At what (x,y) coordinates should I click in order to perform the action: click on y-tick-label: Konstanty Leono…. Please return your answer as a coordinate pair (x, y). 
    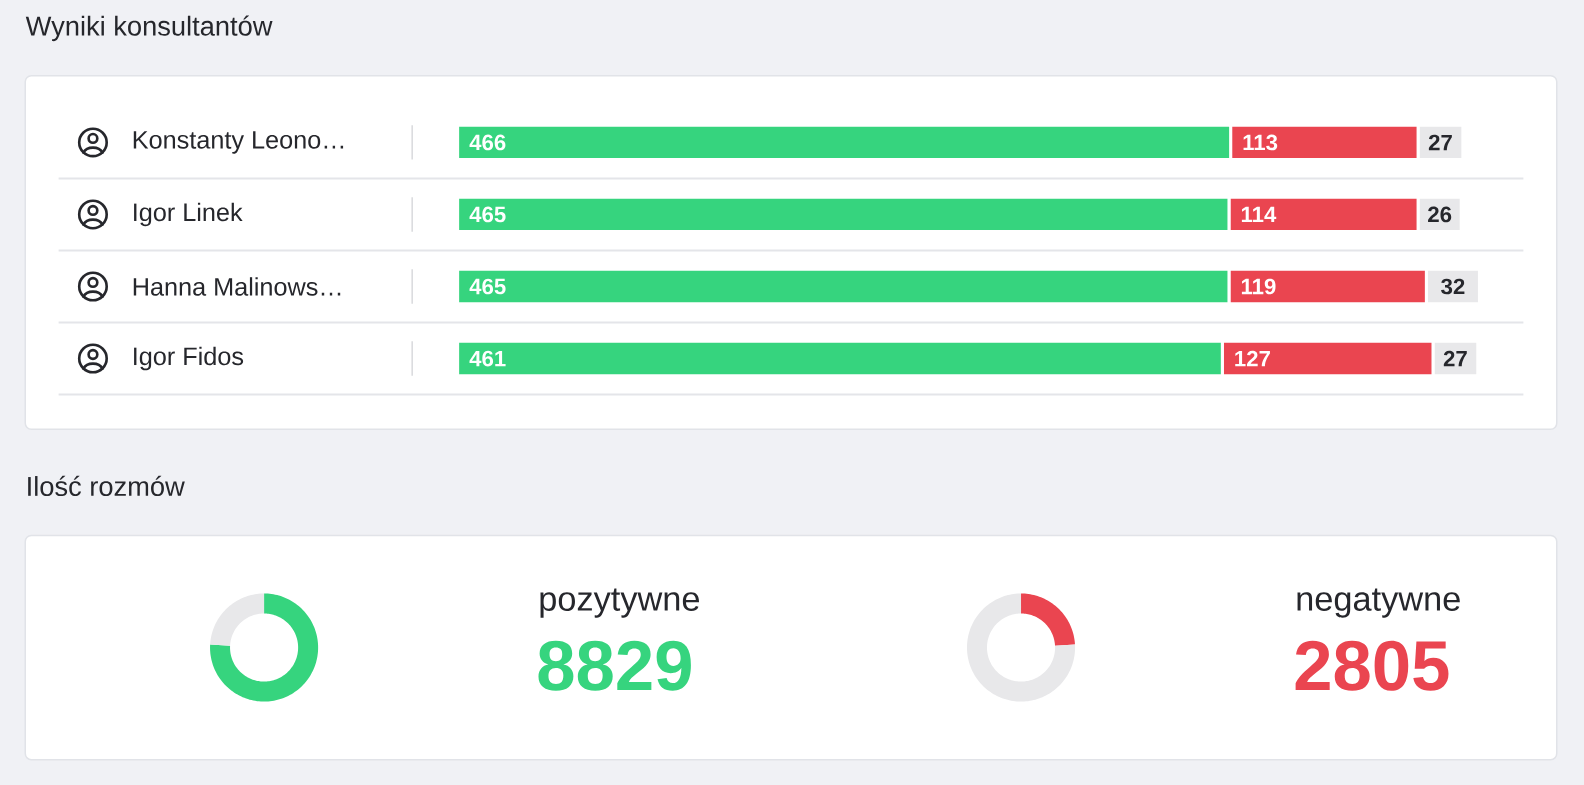
    Looking at the image, I should click on (238, 142).